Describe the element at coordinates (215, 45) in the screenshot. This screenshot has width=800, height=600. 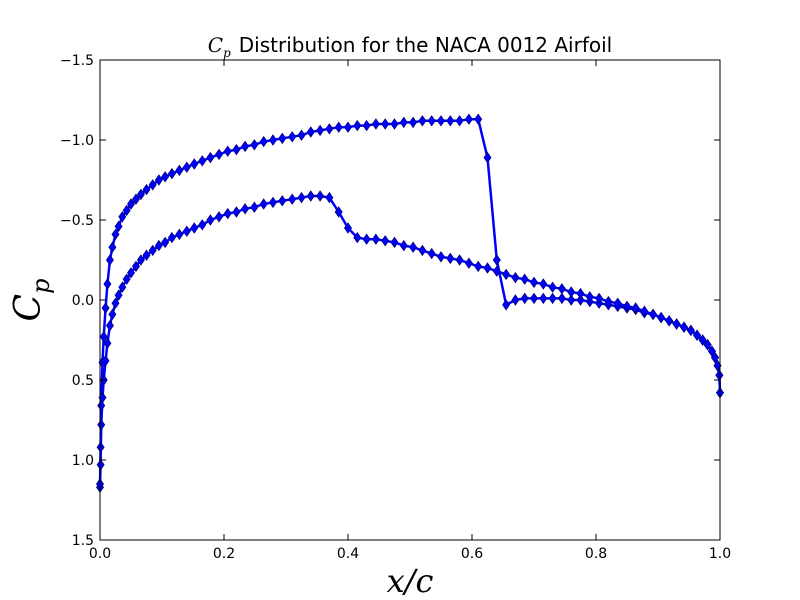
I see `title-math: C` at that location.